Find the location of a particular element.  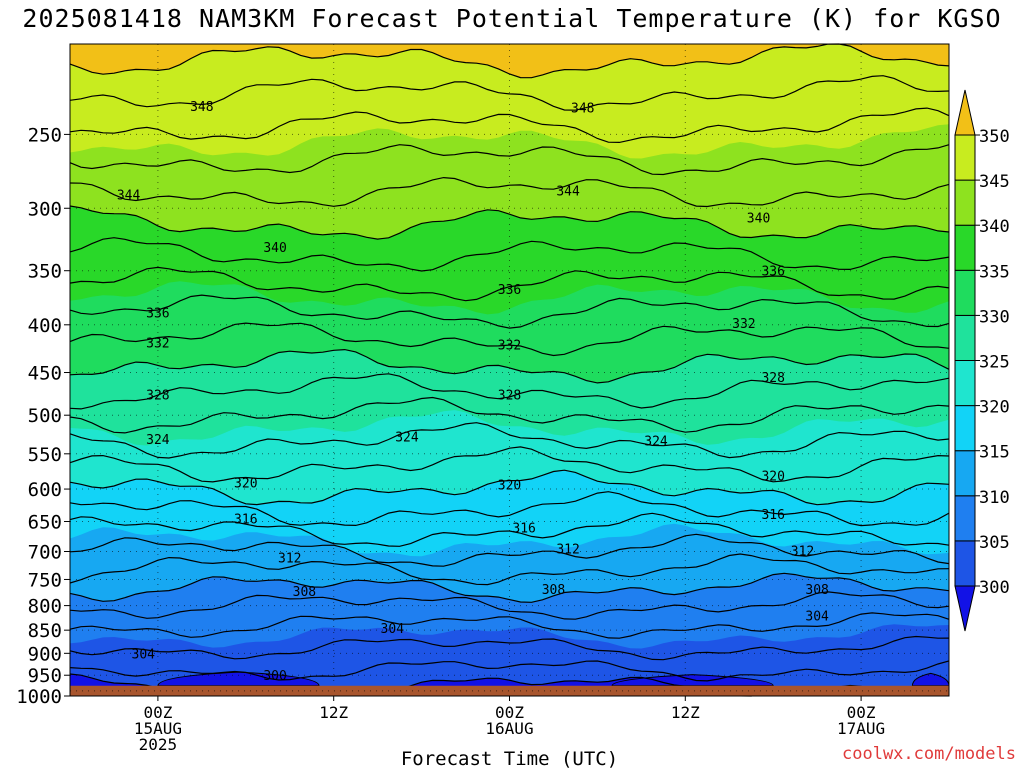

y-tick-label-450: 450 is located at coordinates (45, 374).